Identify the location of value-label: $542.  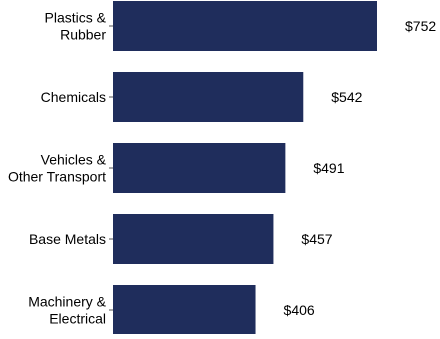
(346, 97).